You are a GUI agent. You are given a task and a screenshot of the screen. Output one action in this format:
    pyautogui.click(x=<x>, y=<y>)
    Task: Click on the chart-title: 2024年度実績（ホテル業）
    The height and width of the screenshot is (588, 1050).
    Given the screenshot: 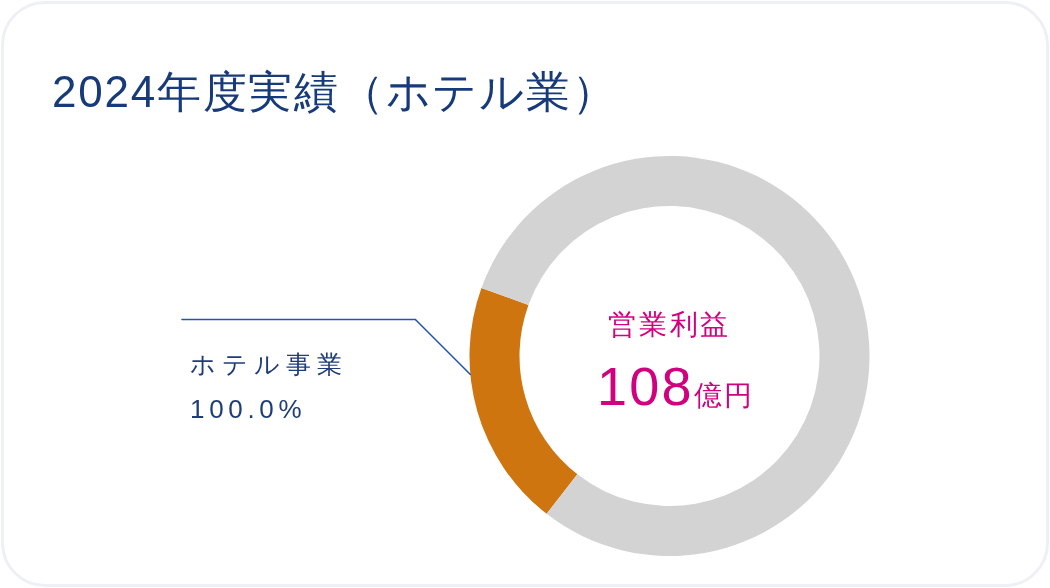 What is the action you would take?
    pyautogui.click(x=335, y=91)
    